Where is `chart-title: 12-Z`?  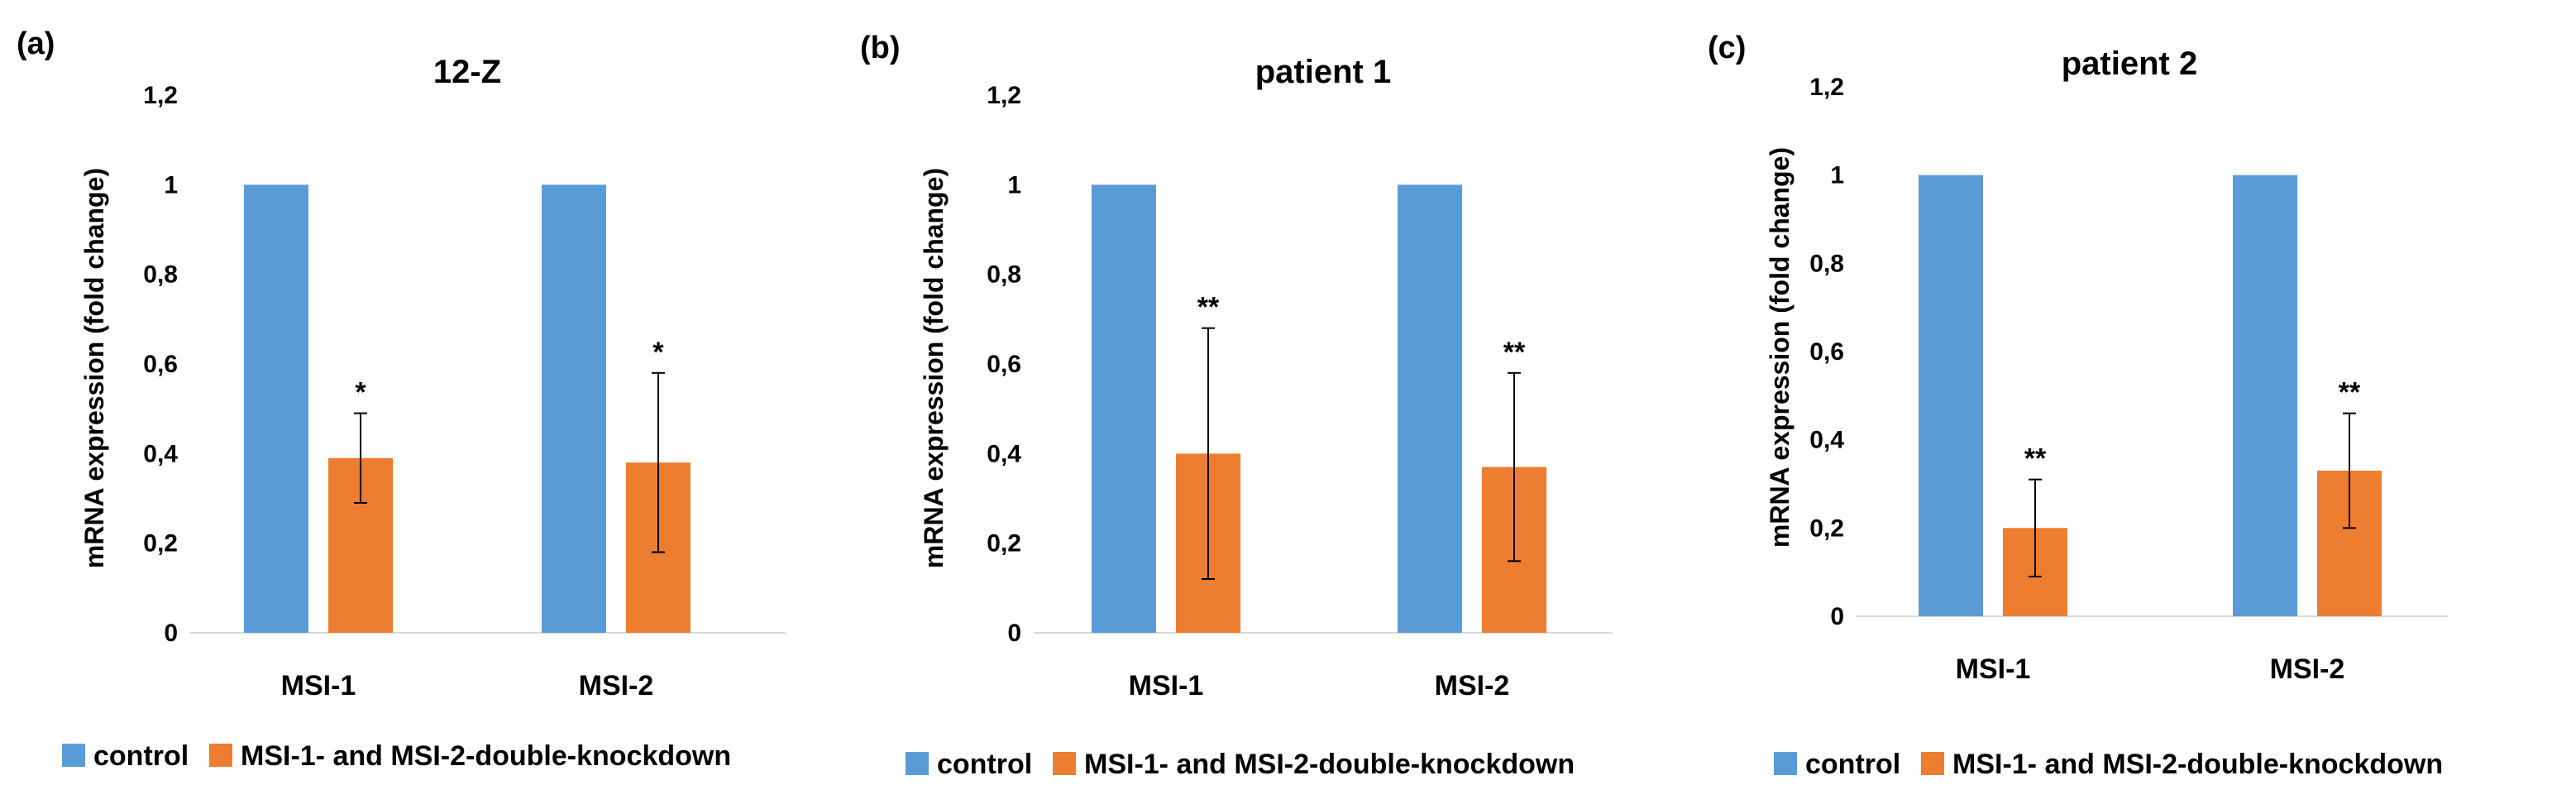
chart-title: 12-Z is located at coordinates (467, 72).